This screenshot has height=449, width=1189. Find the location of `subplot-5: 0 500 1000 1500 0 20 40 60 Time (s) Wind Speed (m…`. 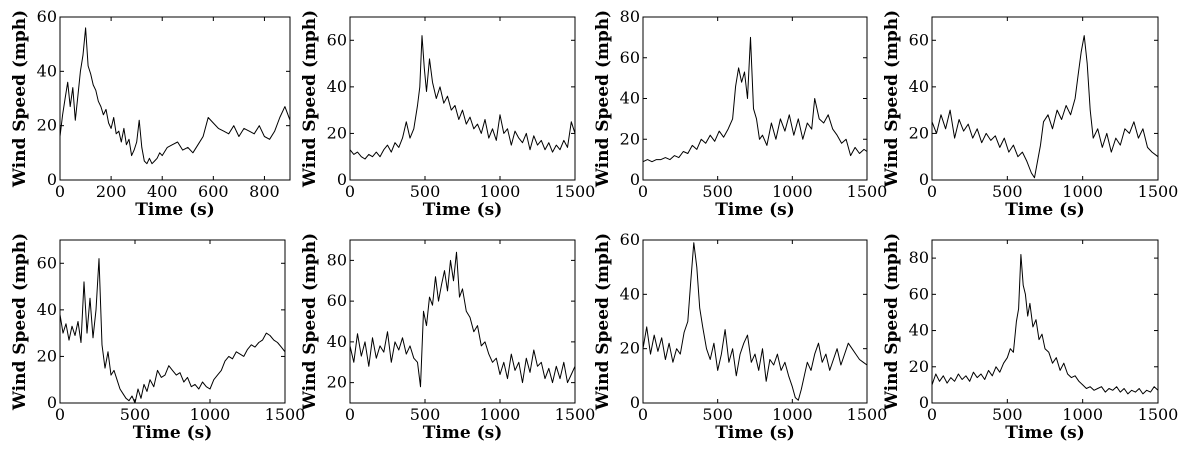

subplot-5: 0 500 1000 1500 0 20 40 60 Time (s) Wind Speed (m… is located at coordinates (157, 338).